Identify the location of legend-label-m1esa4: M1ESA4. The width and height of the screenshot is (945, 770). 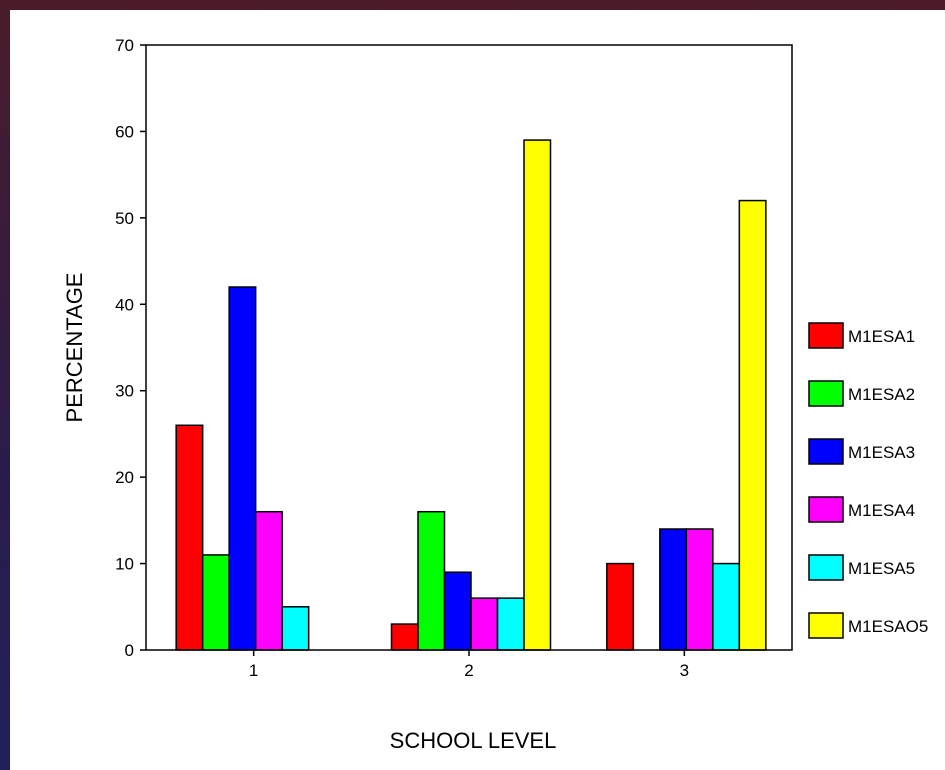
(881, 510).